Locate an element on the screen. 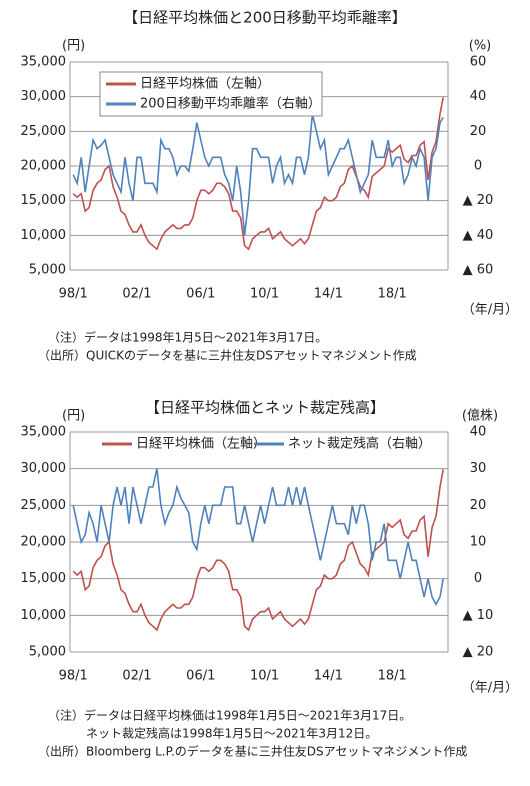  note: ネット裁定残高は1998年1月5日～2021年3月12日。 is located at coordinates (231, 733).